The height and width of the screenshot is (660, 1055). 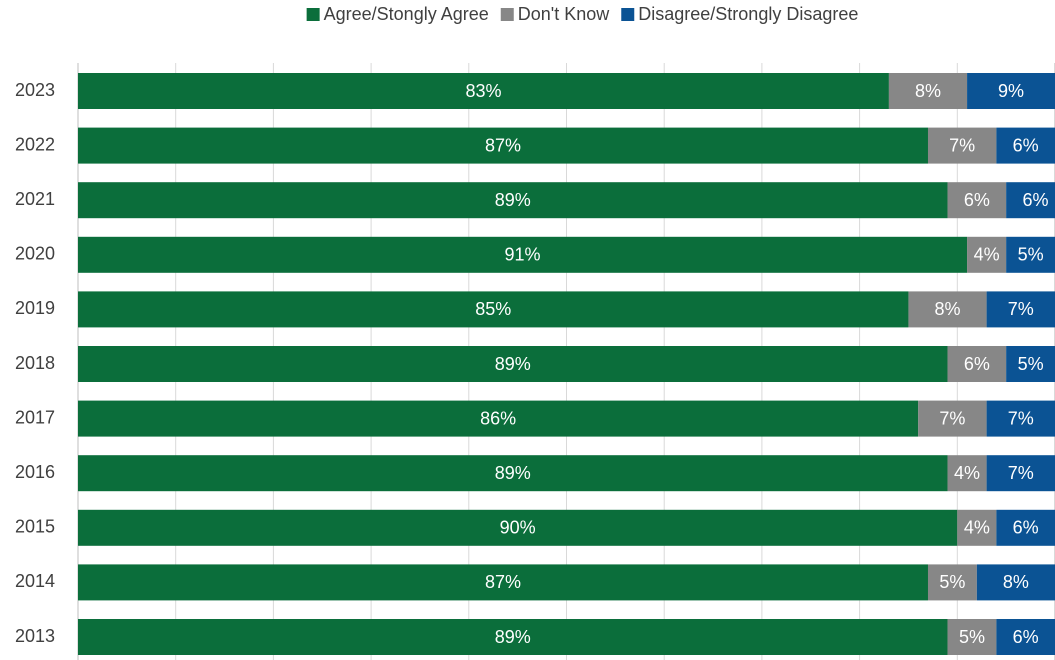 I want to click on y-tick-label: 2013, so click(x=35, y=636).